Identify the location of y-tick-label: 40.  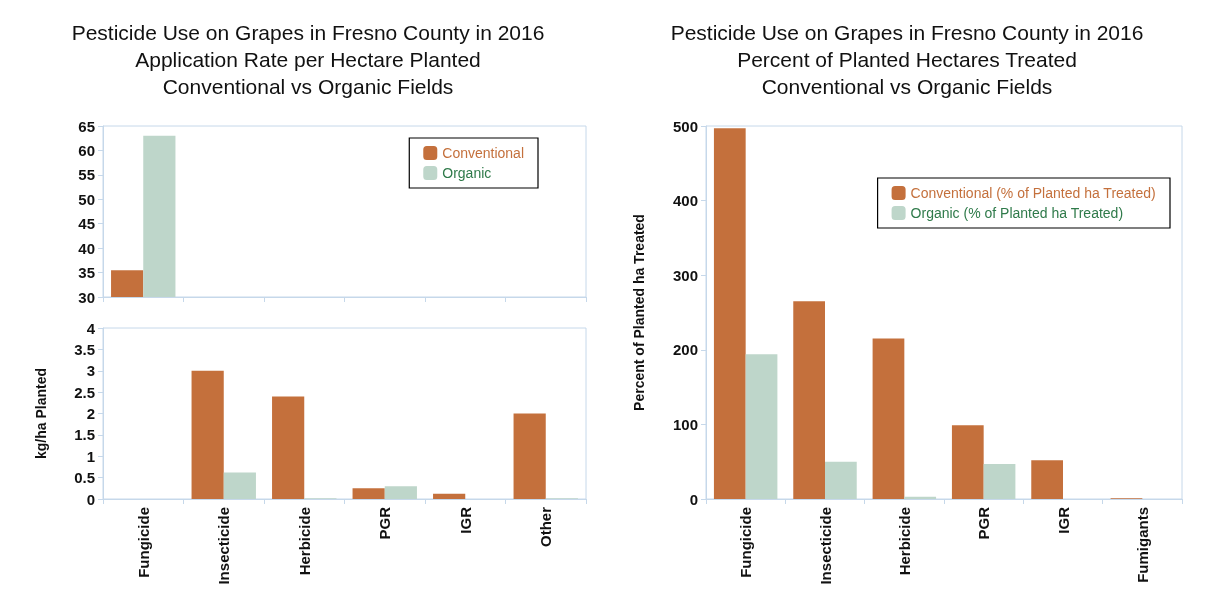
(86, 248).